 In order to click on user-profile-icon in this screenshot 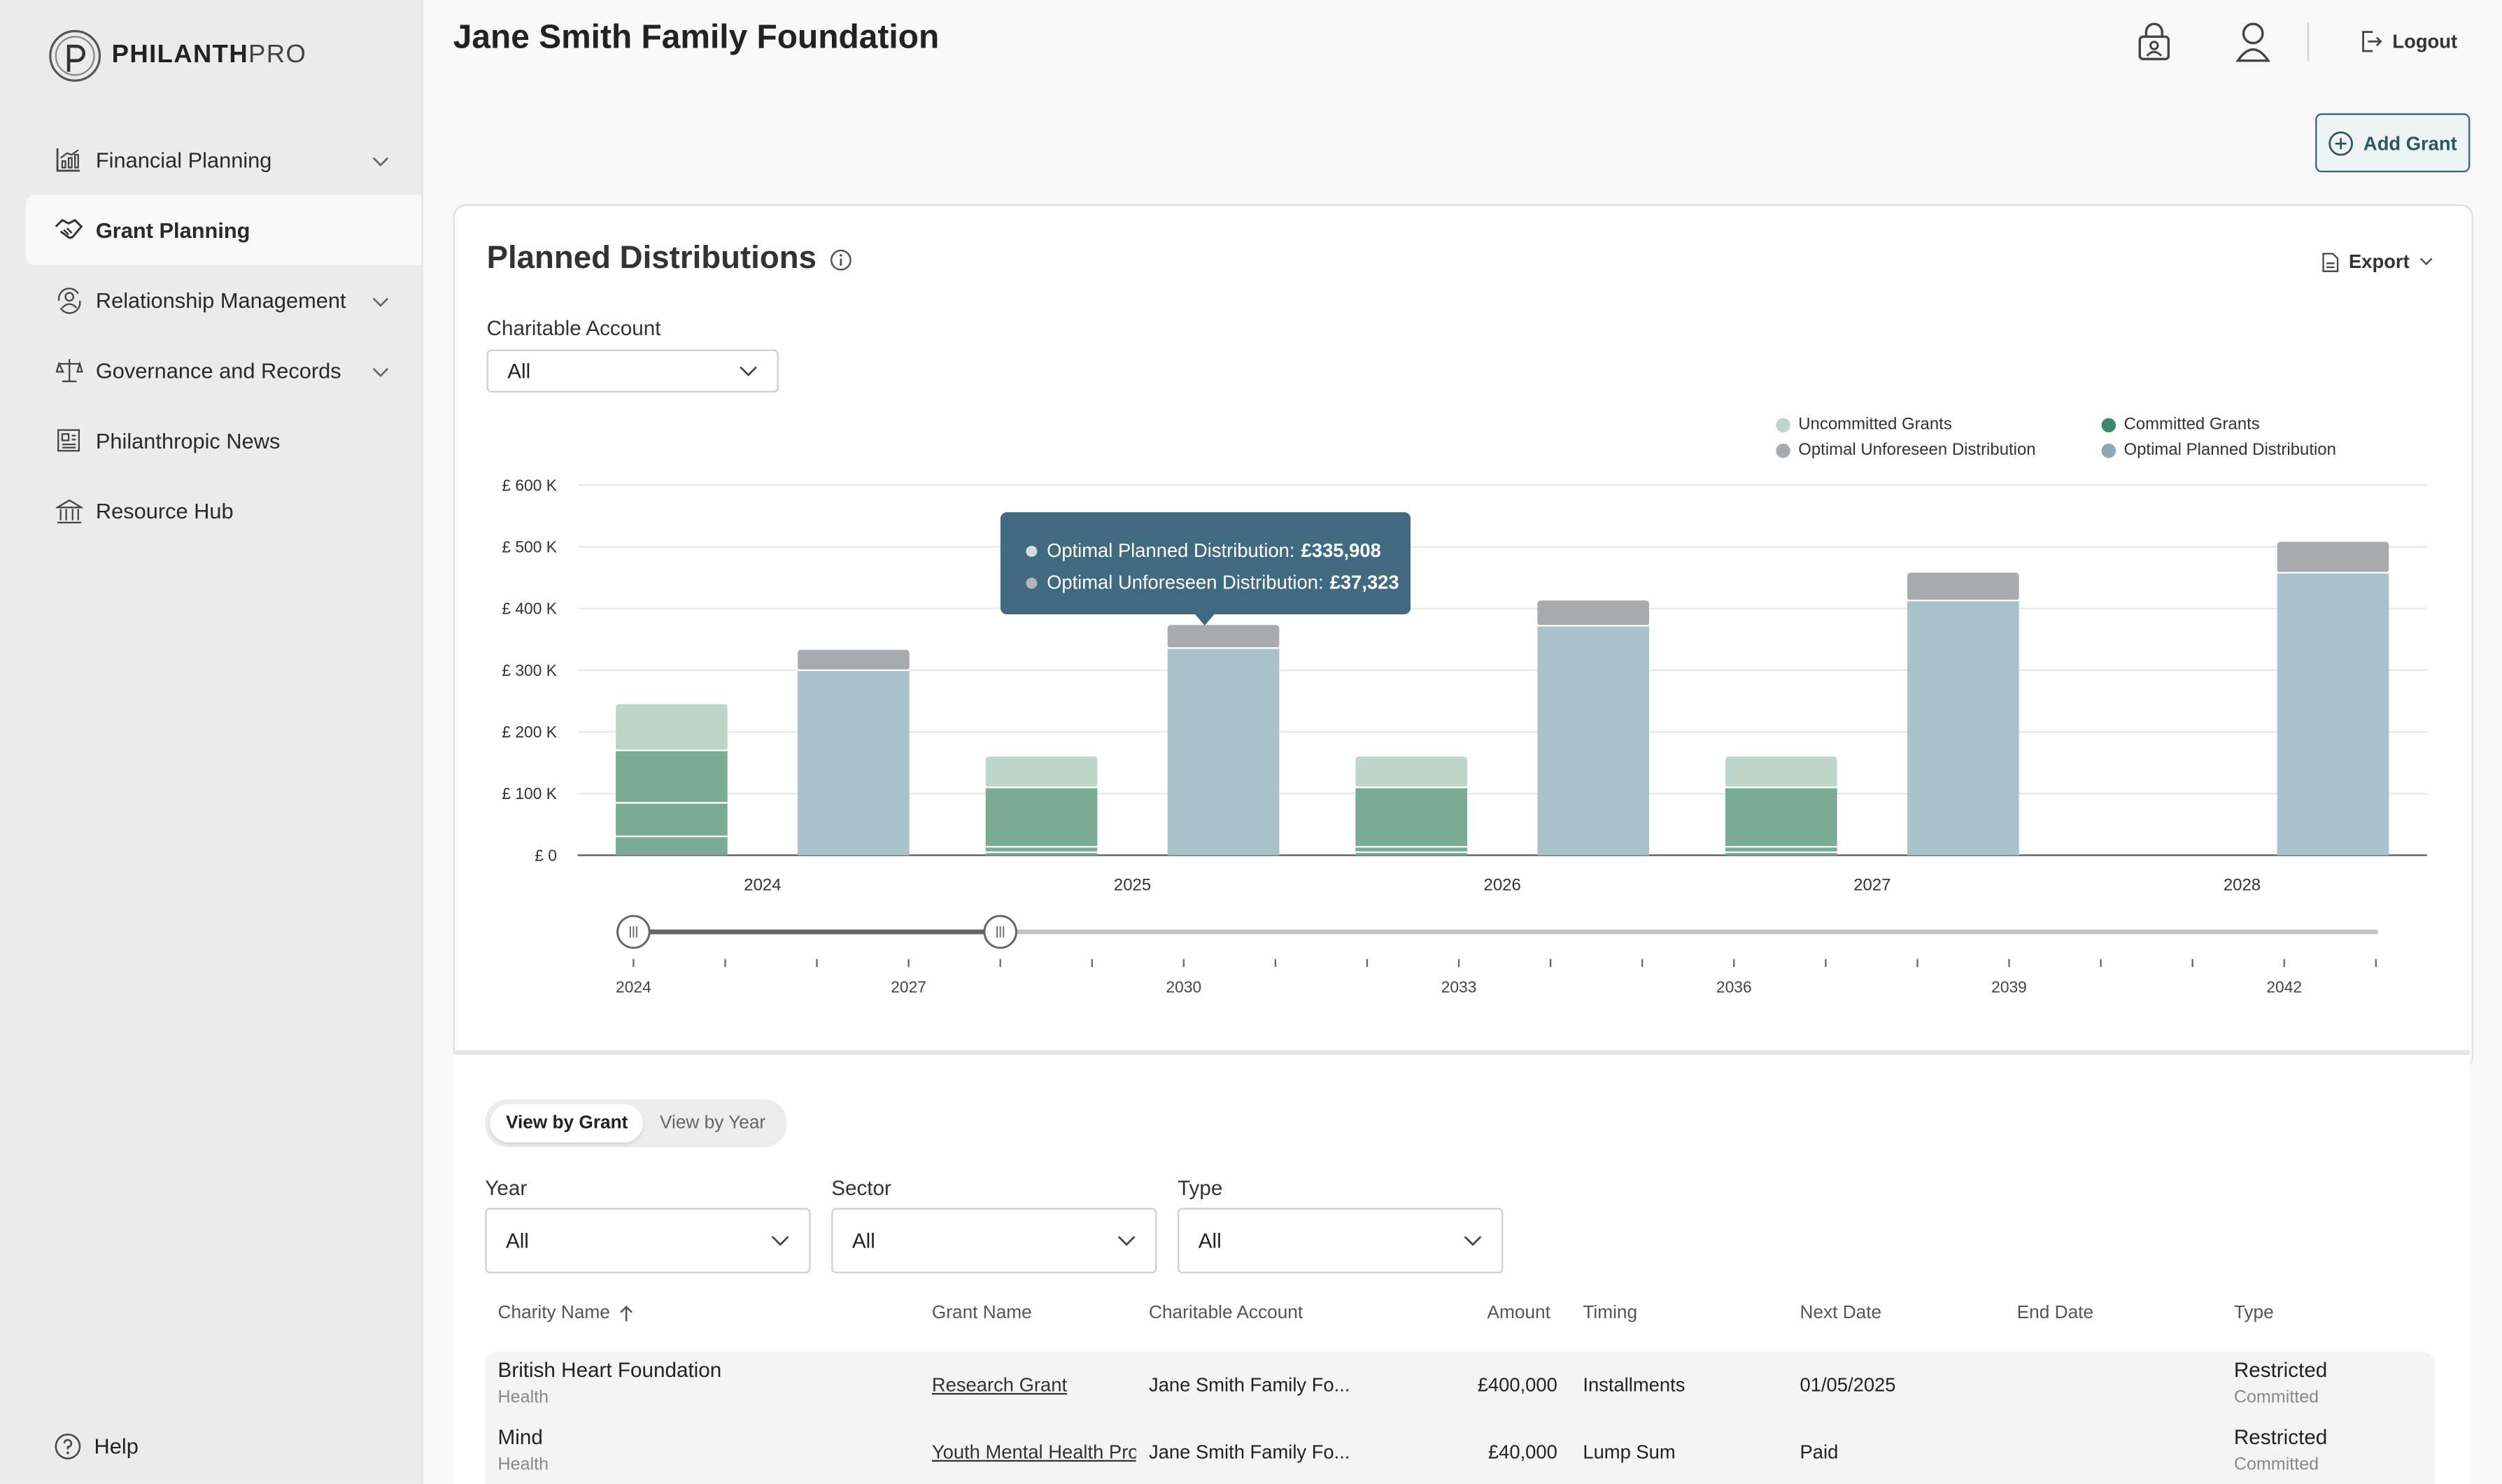, I will do `click(2253, 41)`.